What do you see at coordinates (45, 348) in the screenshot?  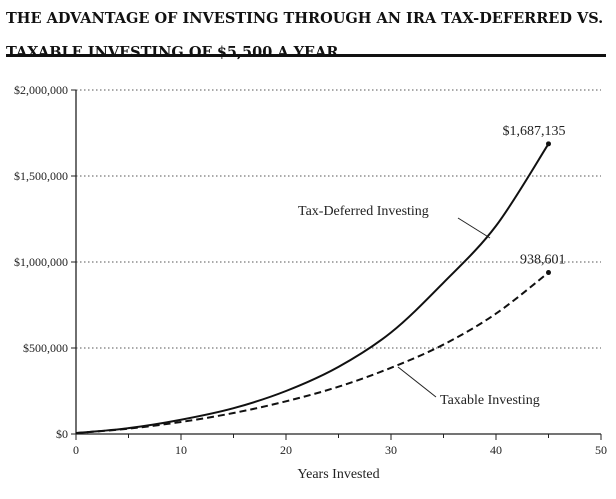 I see `y-tick-label: $500,000` at bounding box center [45, 348].